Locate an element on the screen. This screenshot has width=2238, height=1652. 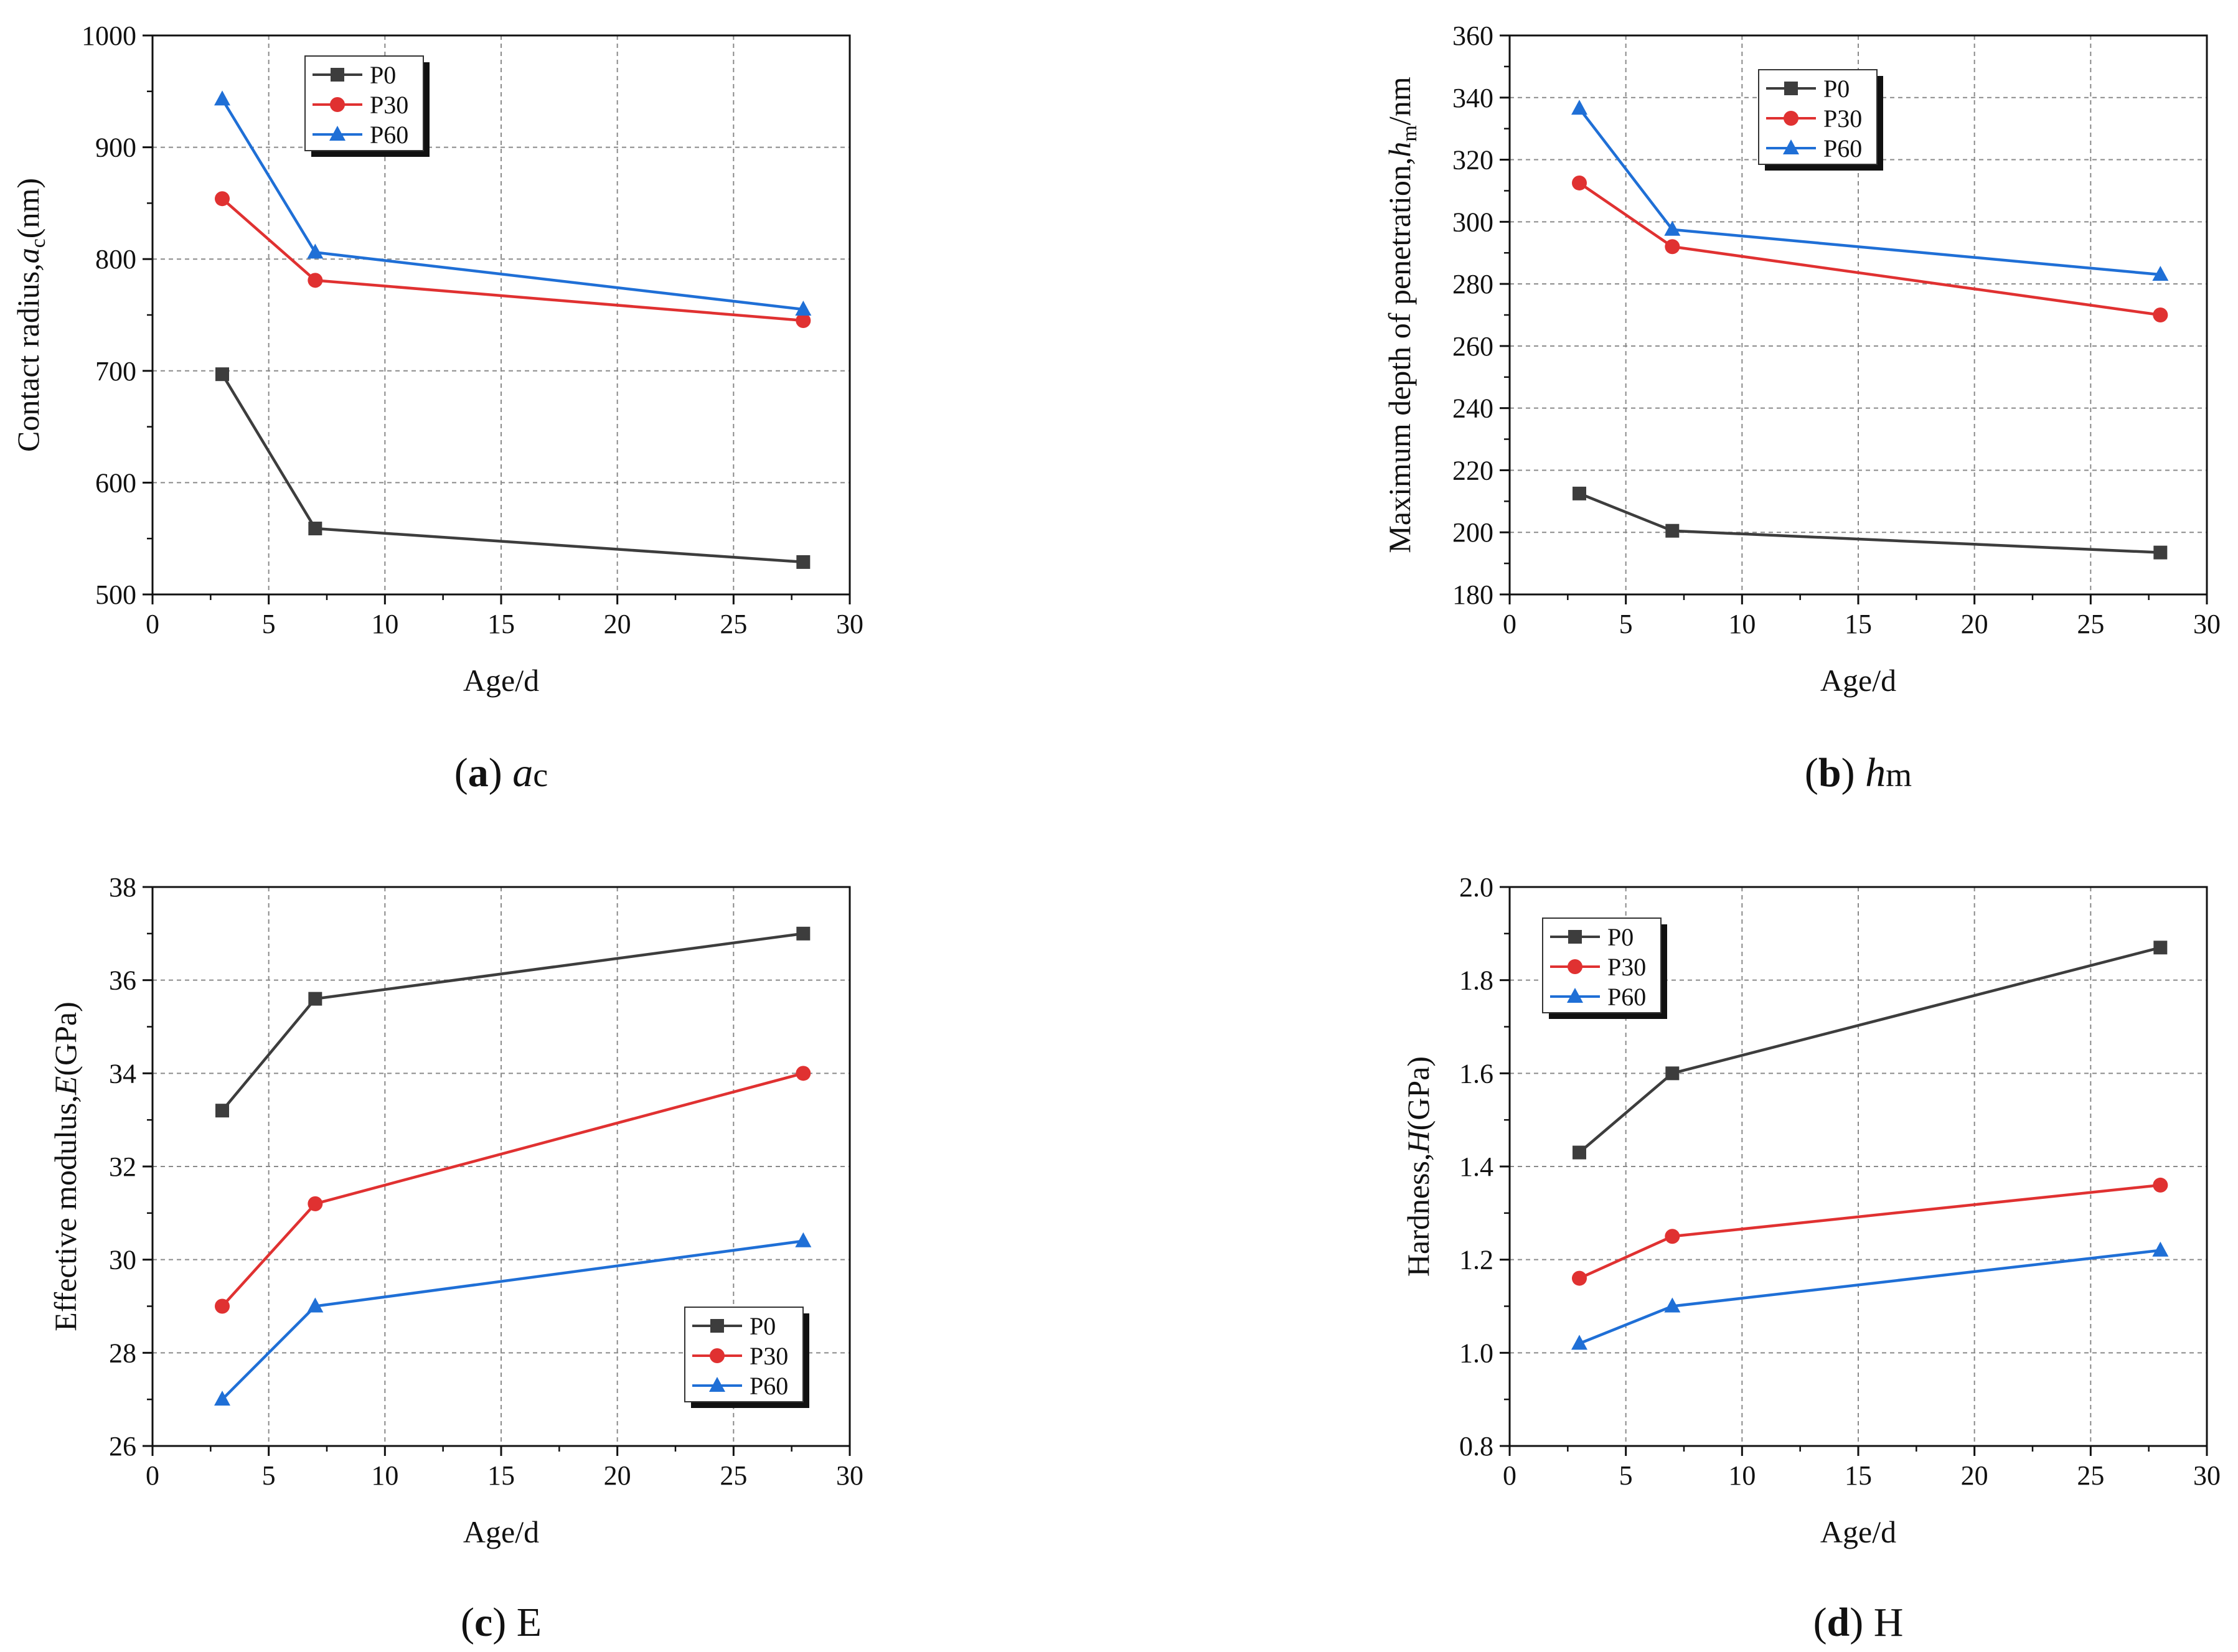
y-tick-label: 1.8 is located at coordinates (1476, 980).